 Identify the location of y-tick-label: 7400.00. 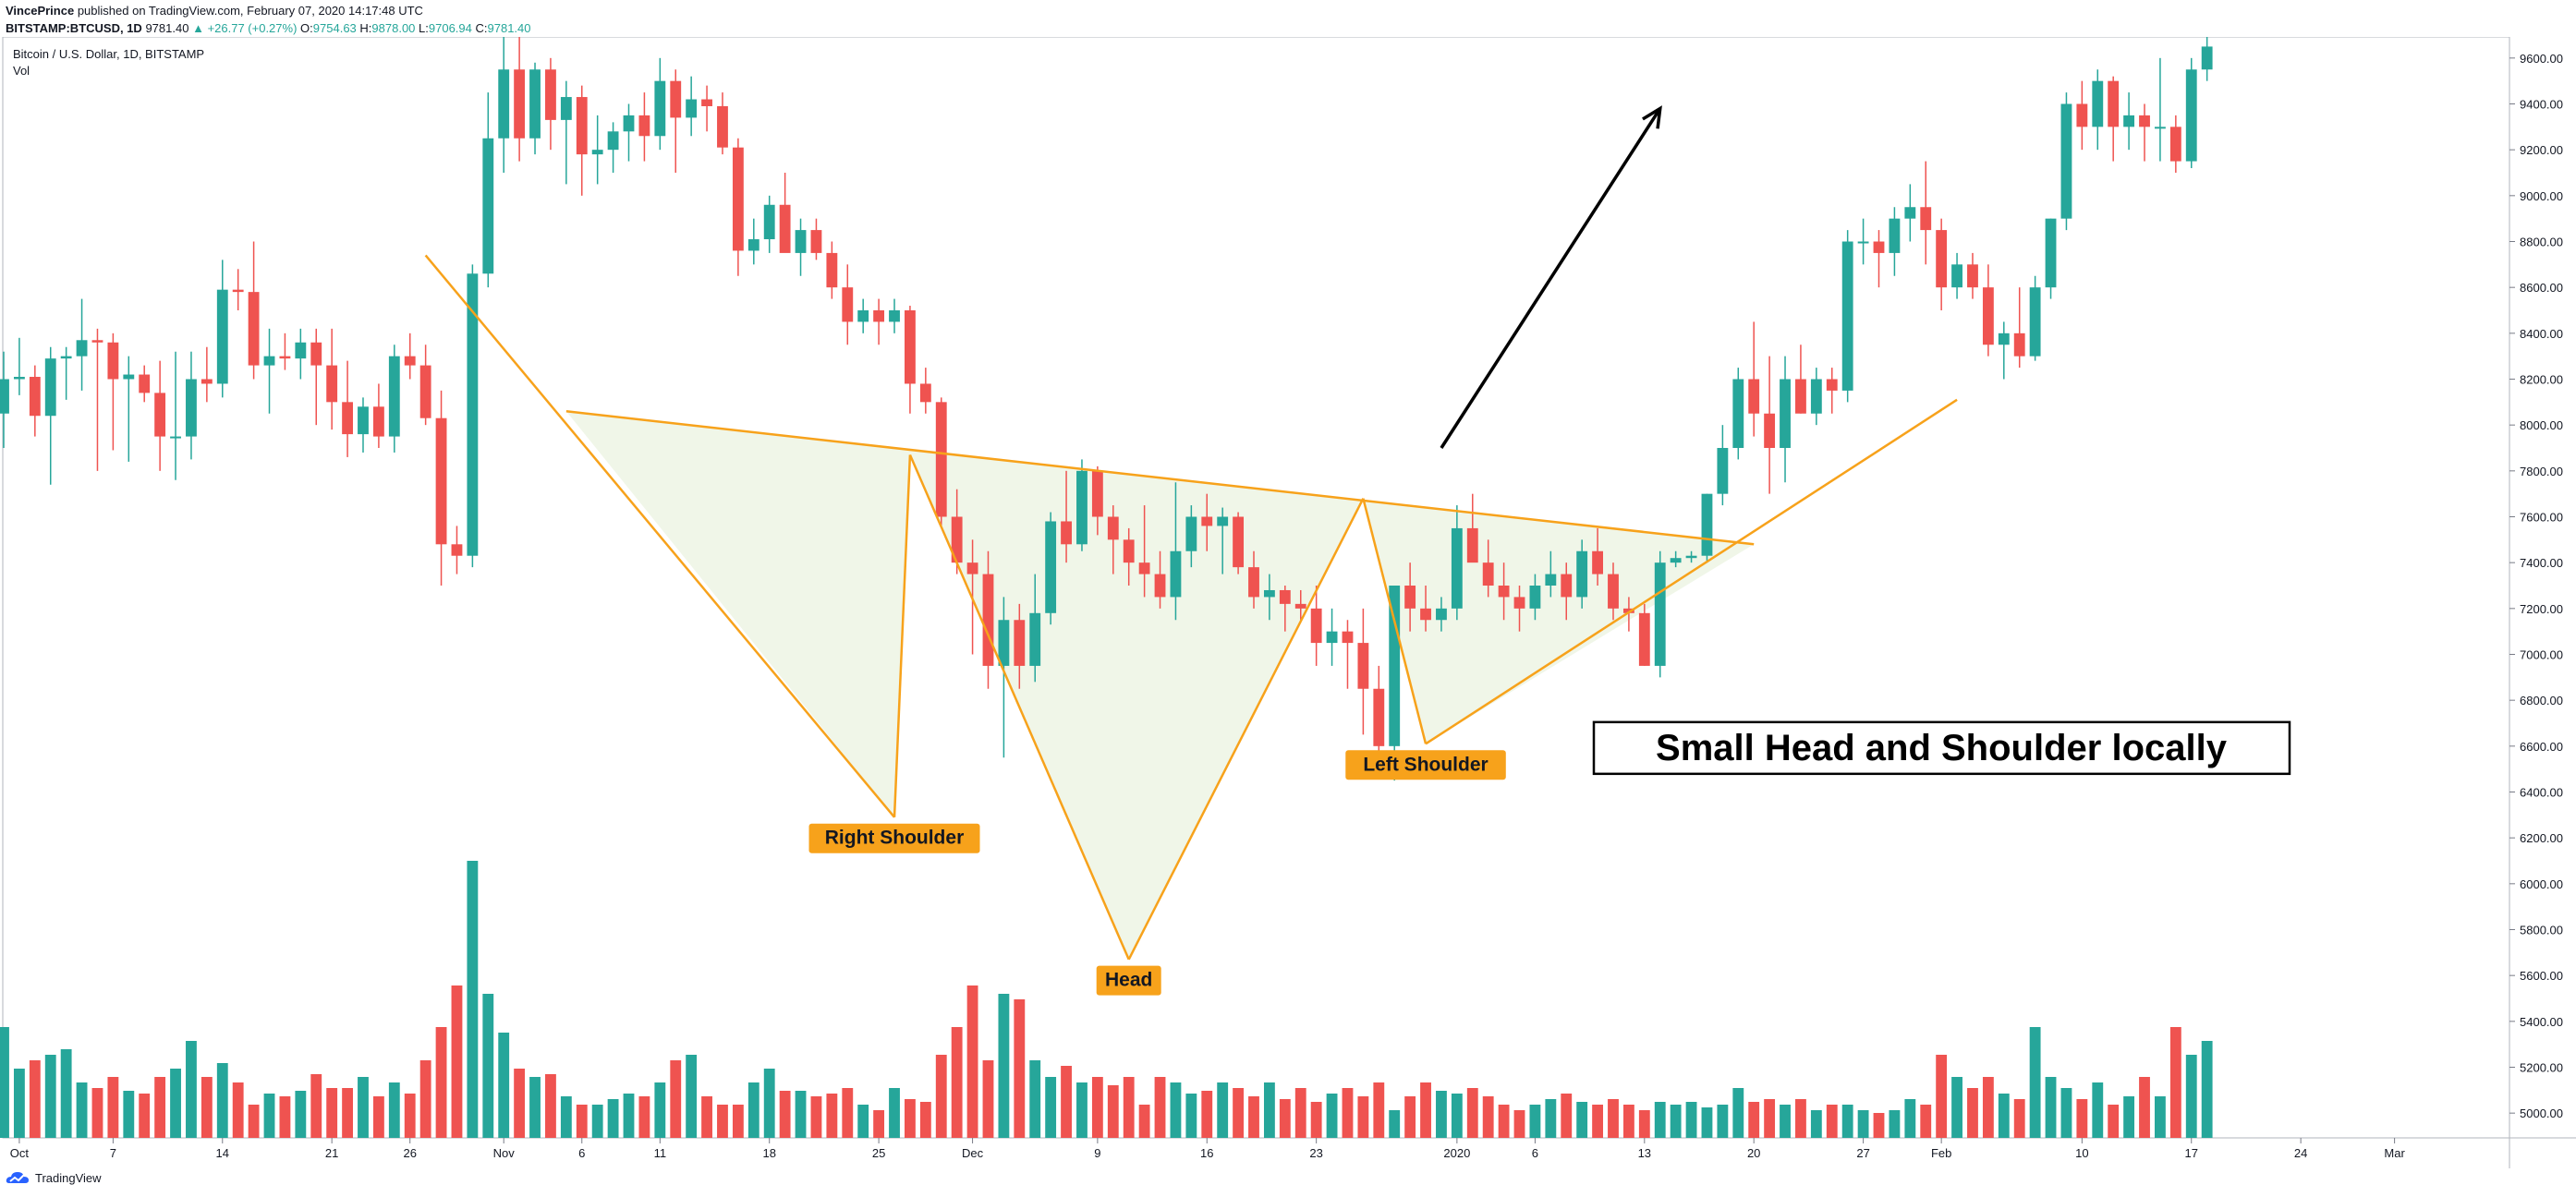
(2541, 563).